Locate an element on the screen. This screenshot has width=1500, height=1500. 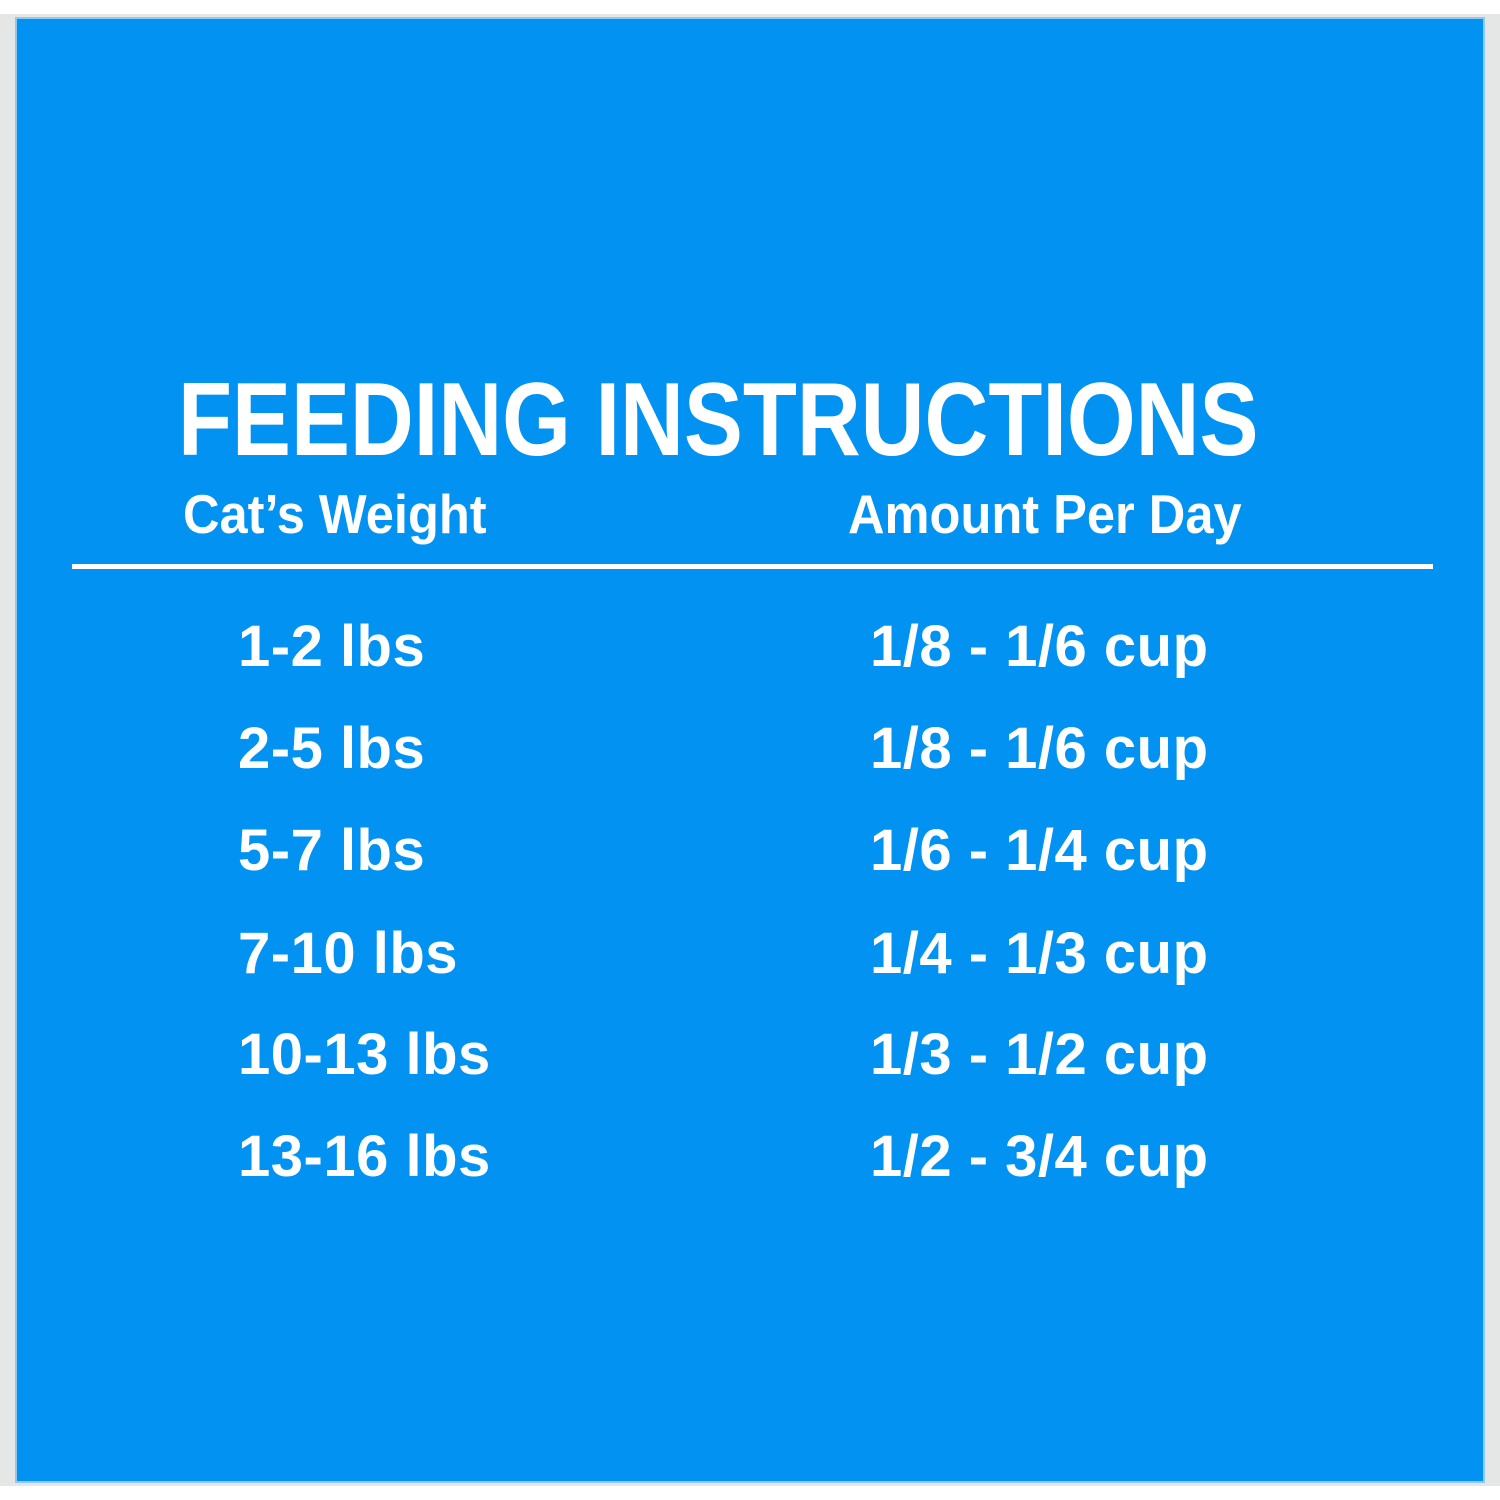
weight-cell: 5-7 lbs is located at coordinates (332, 850).